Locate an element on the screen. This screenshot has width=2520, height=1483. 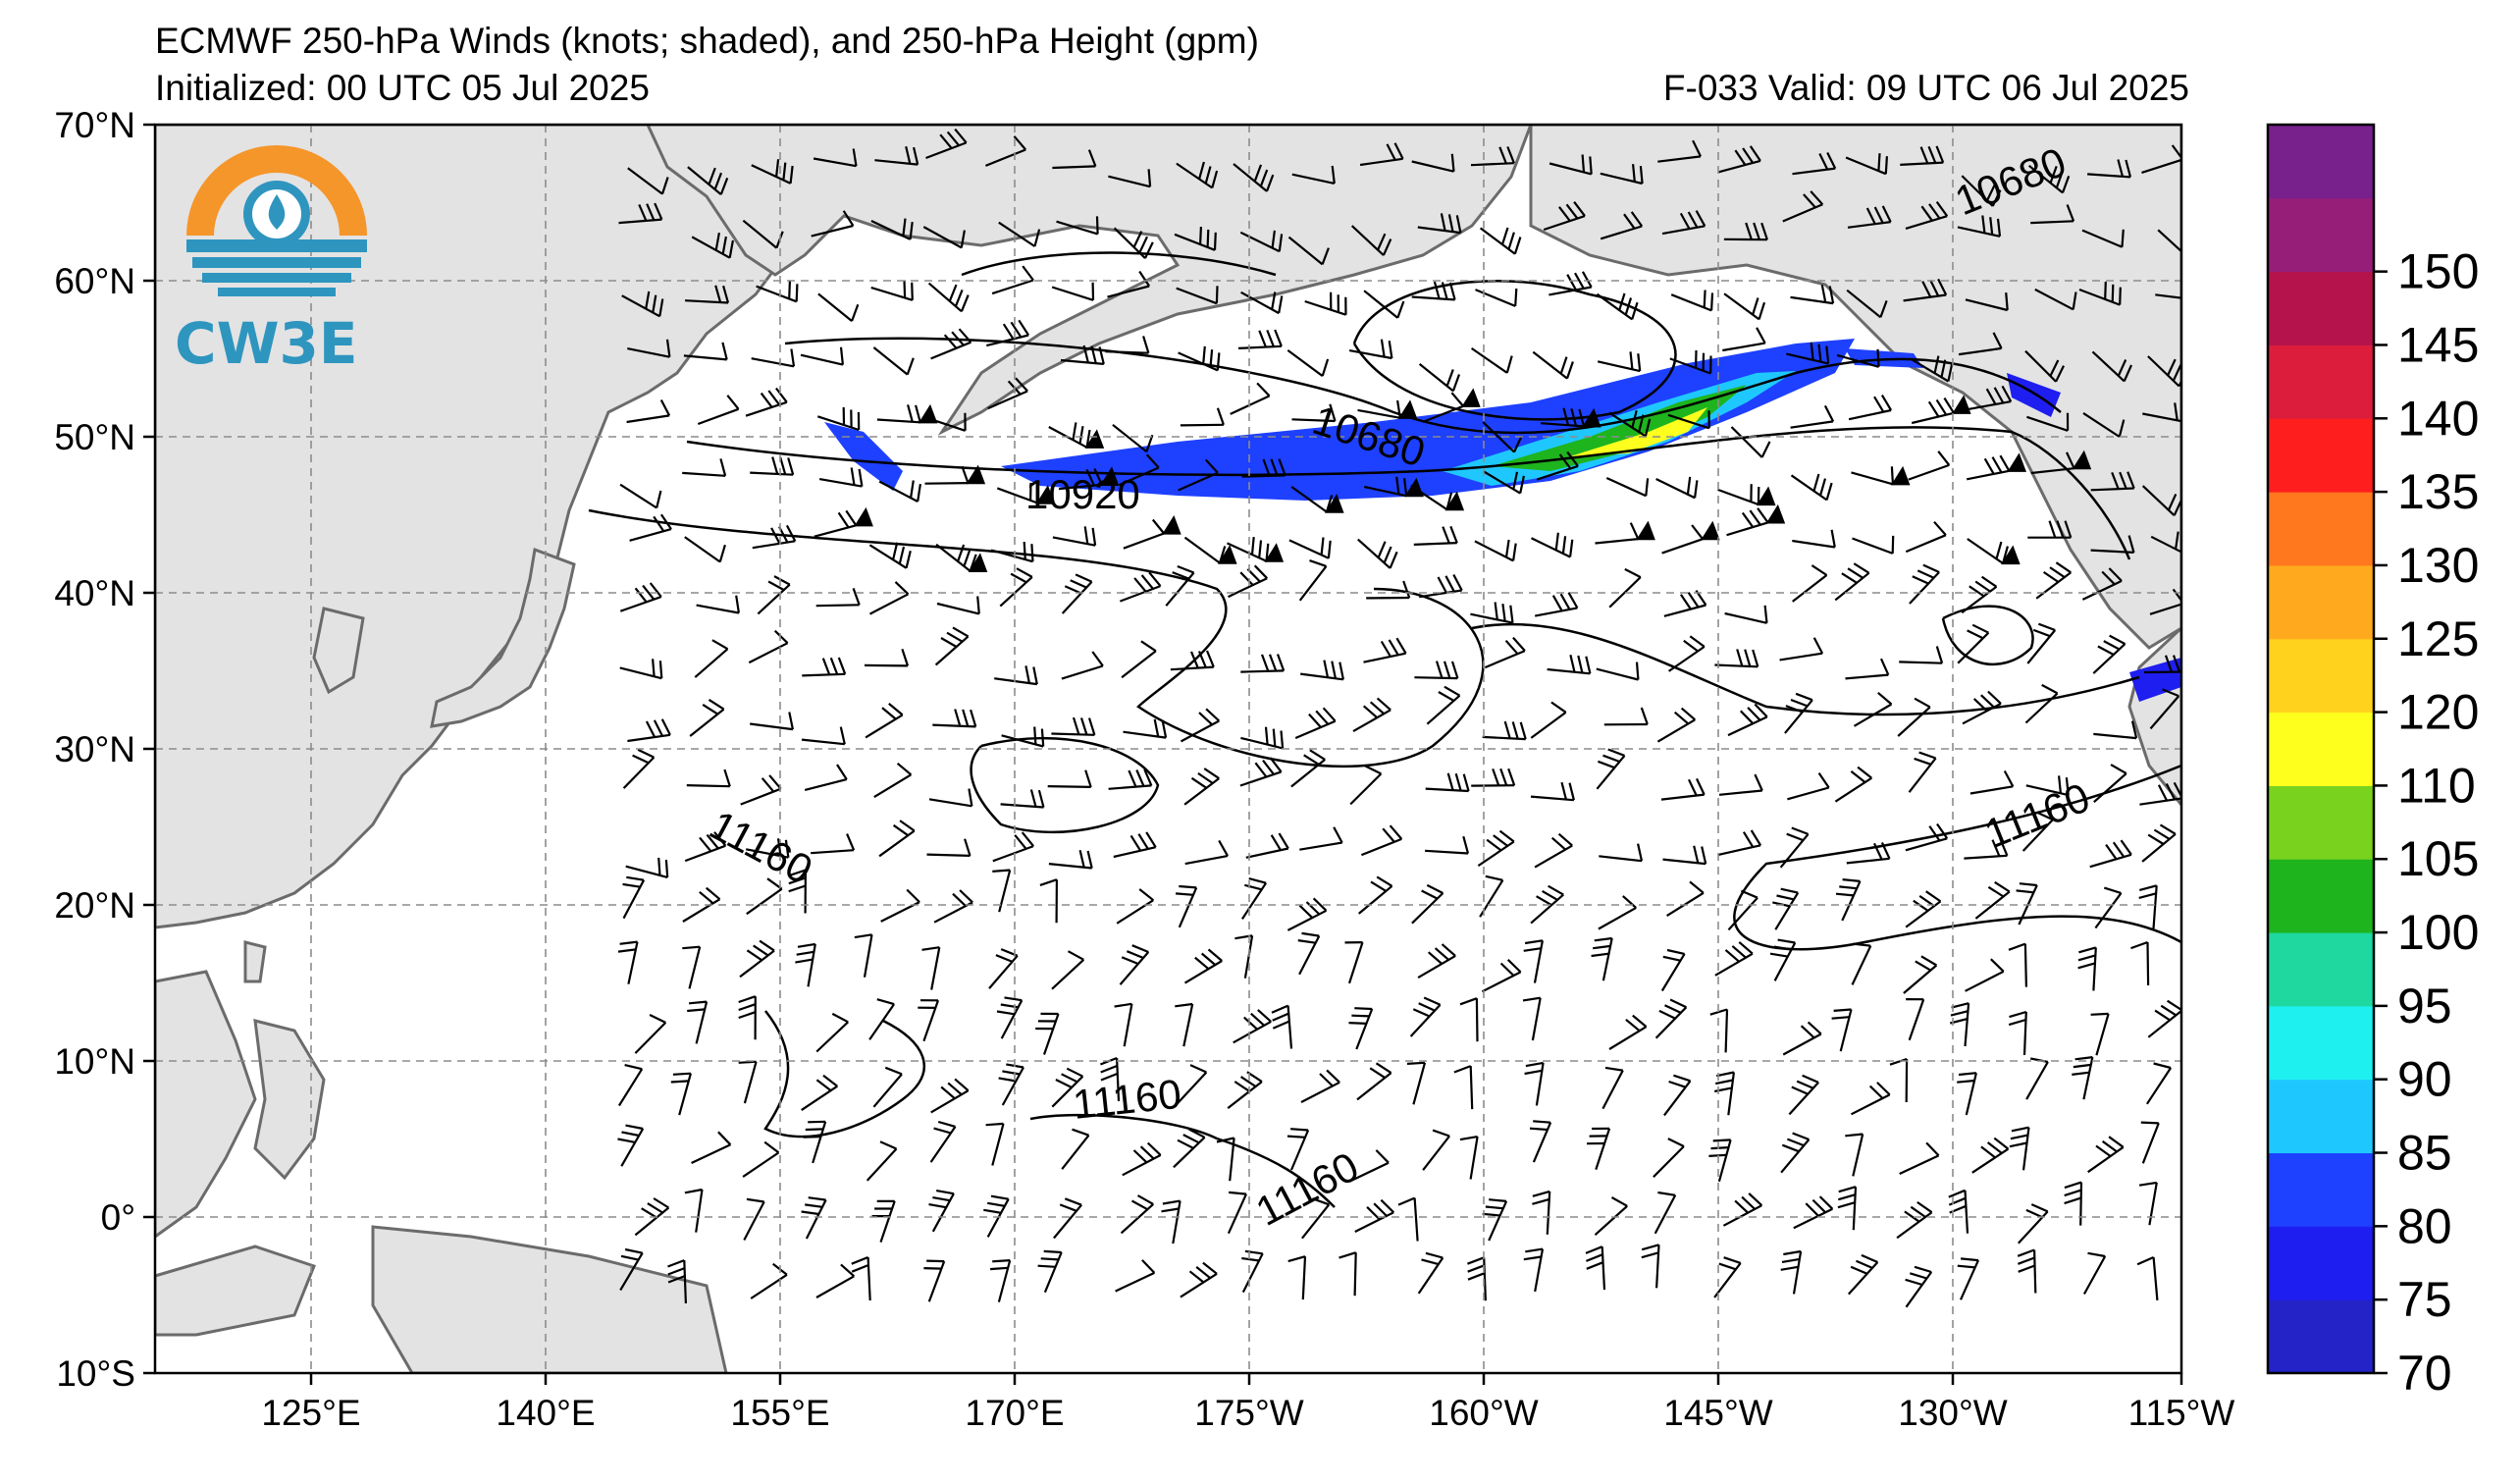
lon-label: 175°W is located at coordinates (1249, 1413).